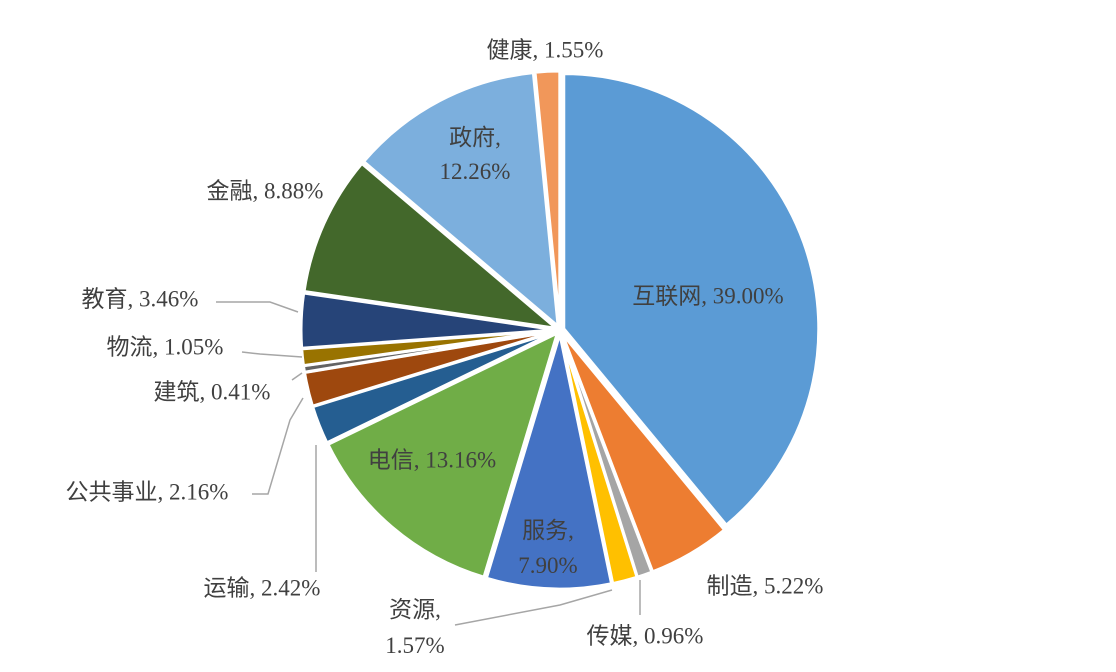 The height and width of the screenshot is (672, 1116). I want to click on data-label: 资源, 1.57%, so click(414, 627).